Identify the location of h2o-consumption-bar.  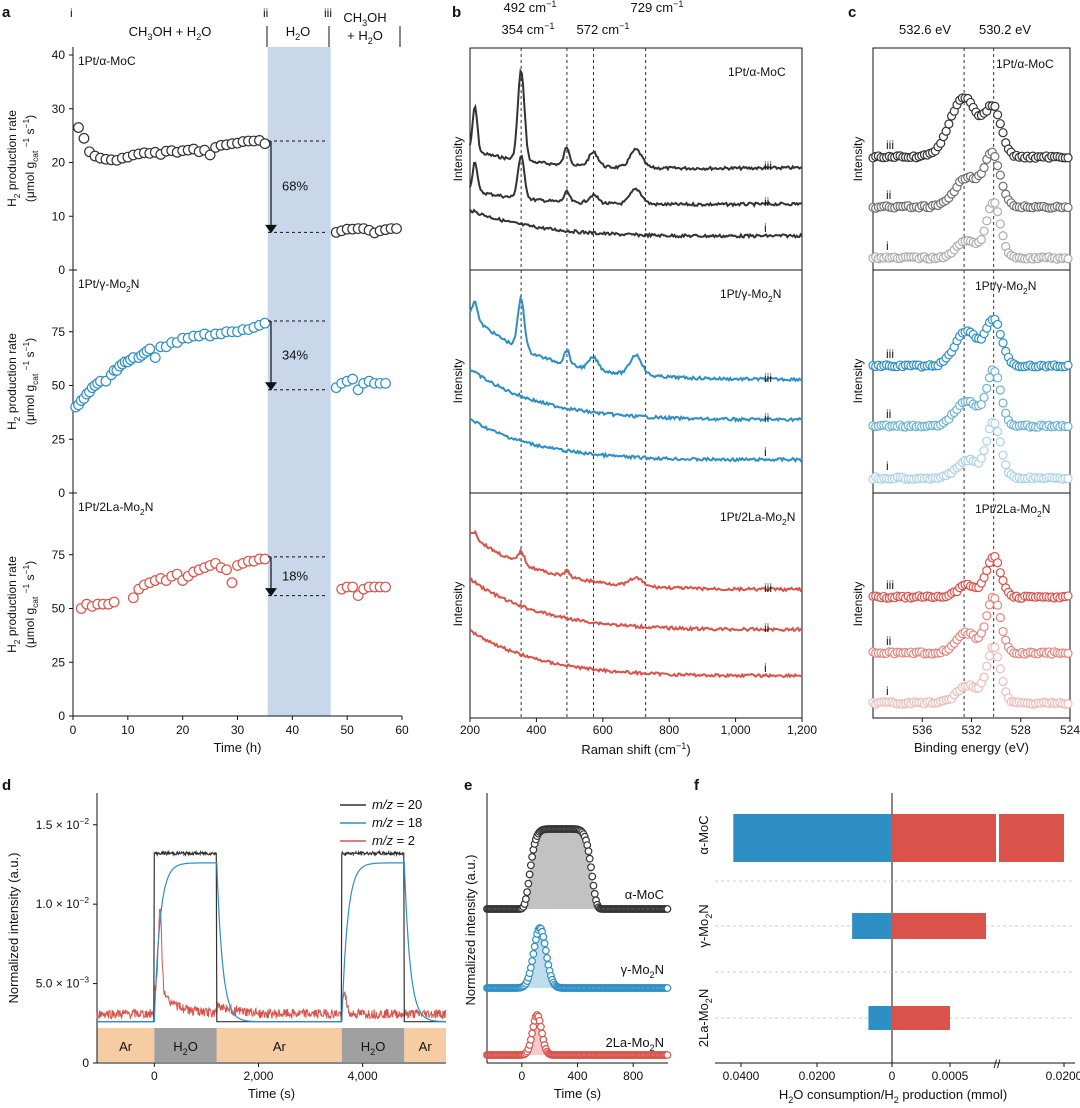
(872, 926).